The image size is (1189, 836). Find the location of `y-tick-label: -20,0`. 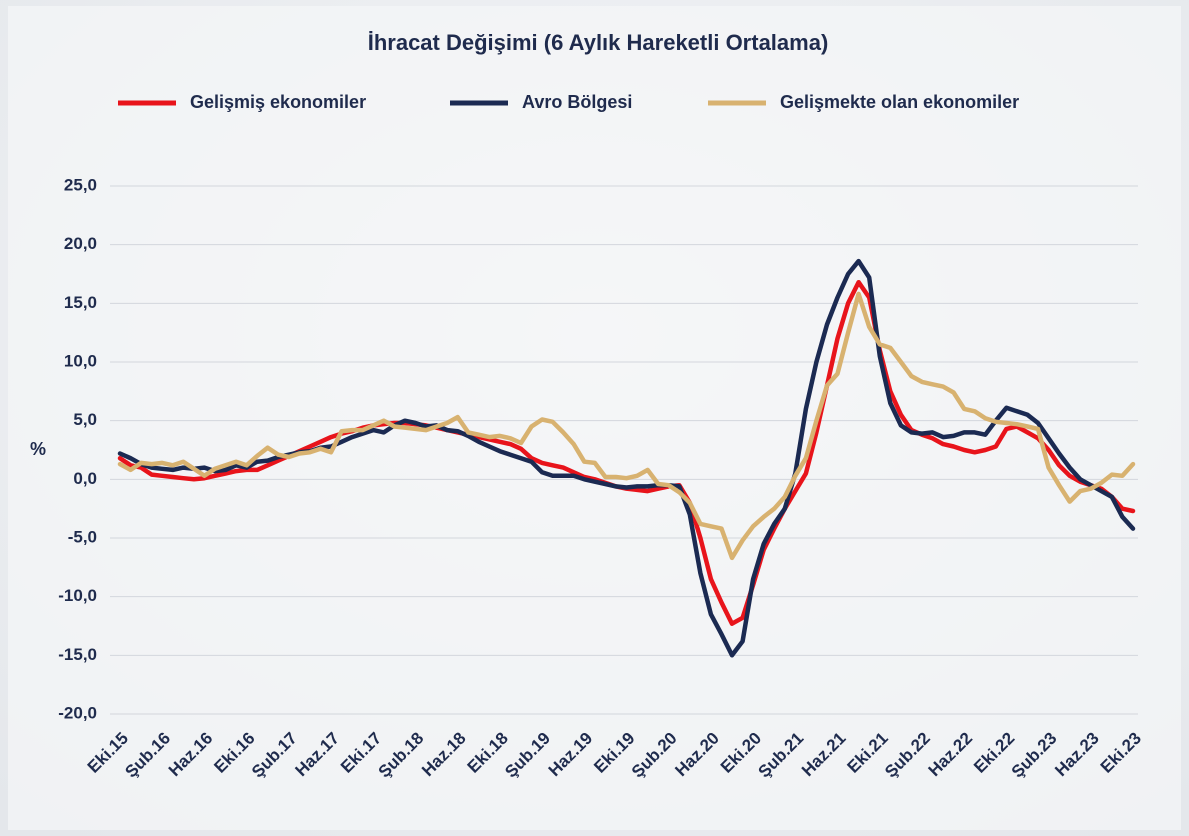

y-tick-label: -20,0 is located at coordinates (77, 712).